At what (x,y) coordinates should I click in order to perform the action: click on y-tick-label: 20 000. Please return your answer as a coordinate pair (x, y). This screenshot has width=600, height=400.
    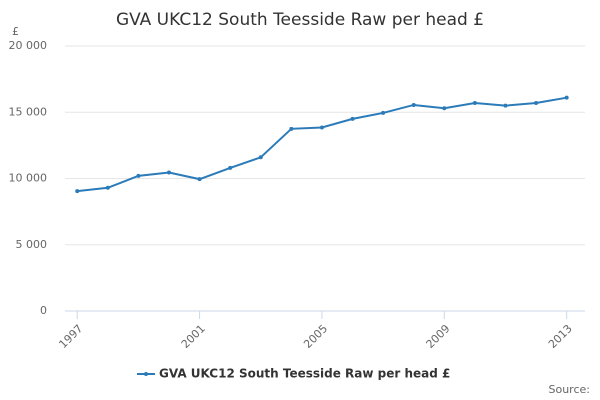
    Looking at the image, I should click on (28, 45).